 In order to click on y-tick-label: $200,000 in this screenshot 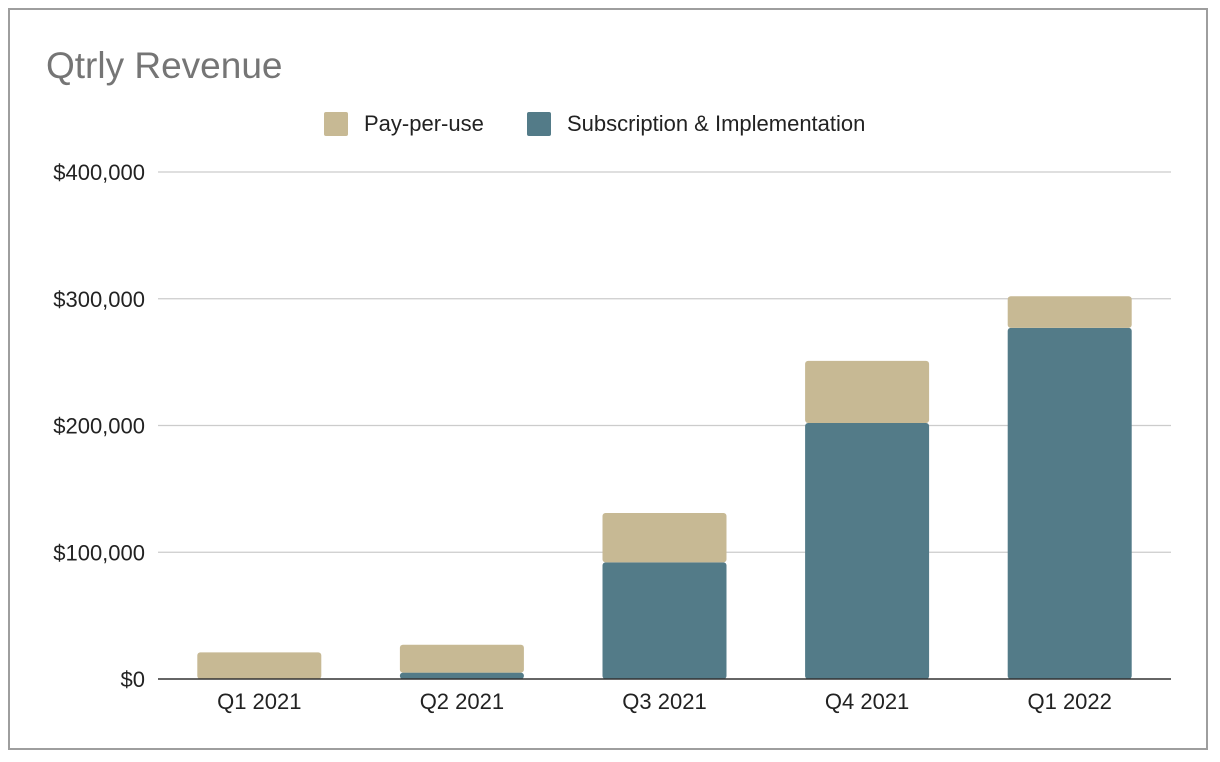, I will do `click(99, 426)`.